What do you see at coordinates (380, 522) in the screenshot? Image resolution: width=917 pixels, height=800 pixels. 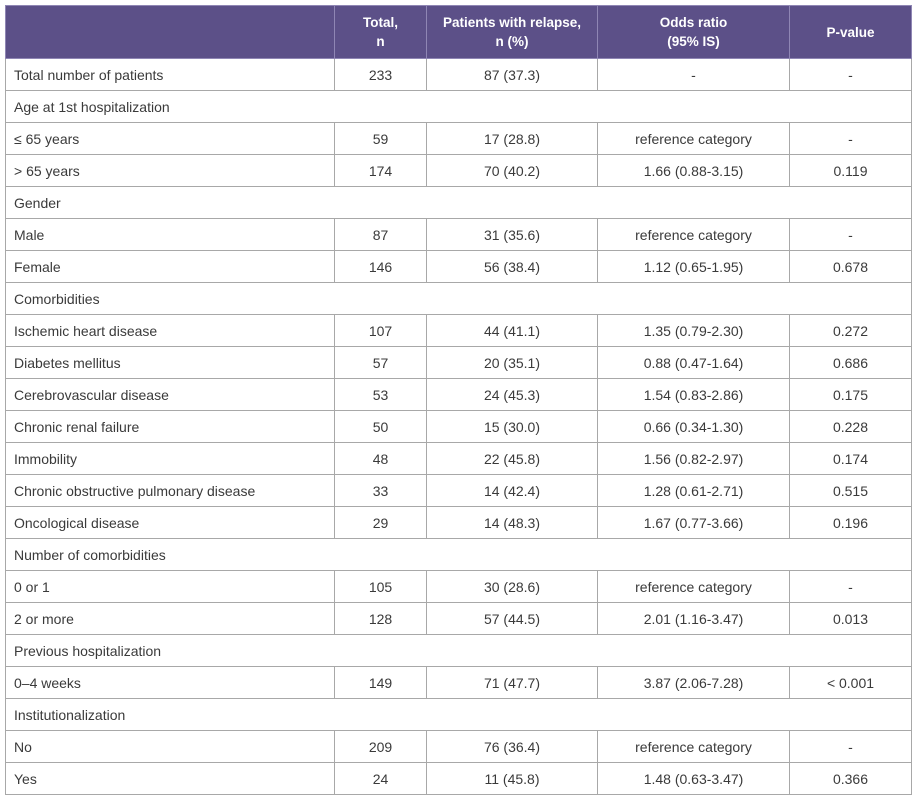 I see `total-cell: 29` at bounding box center [380, 522].